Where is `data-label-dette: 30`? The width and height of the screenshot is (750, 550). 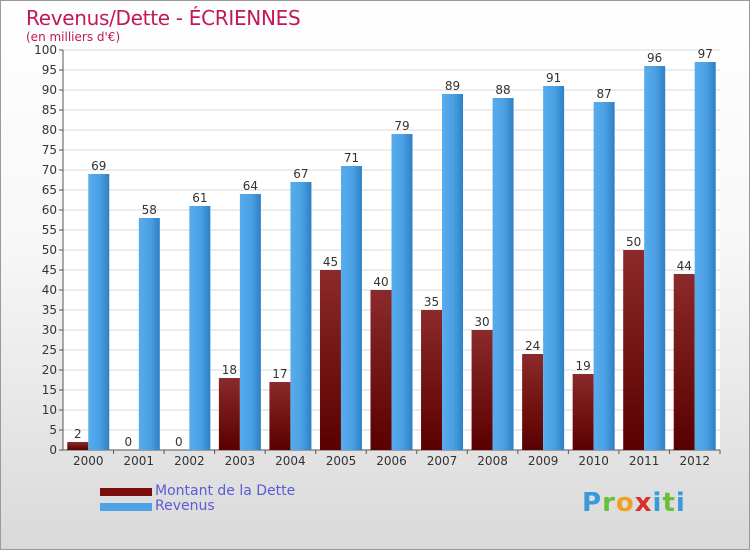
data-label-dette: 30 is located at coordinates (481, 322).